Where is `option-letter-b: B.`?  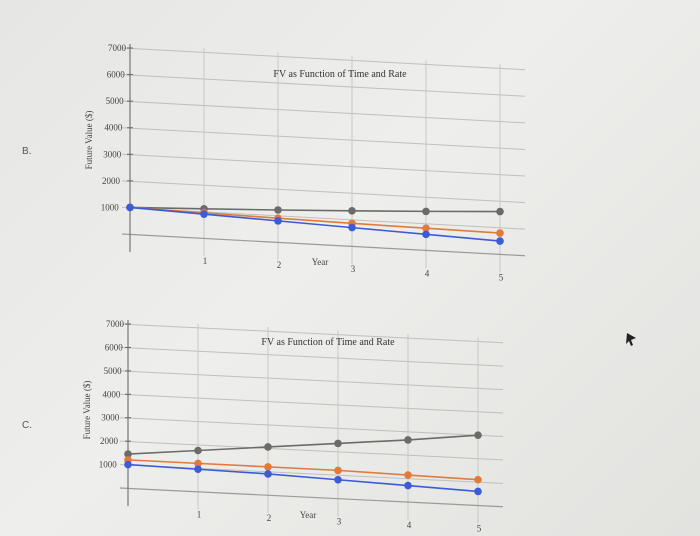
option-letter-b: B. is located at coordinates (27, 151).